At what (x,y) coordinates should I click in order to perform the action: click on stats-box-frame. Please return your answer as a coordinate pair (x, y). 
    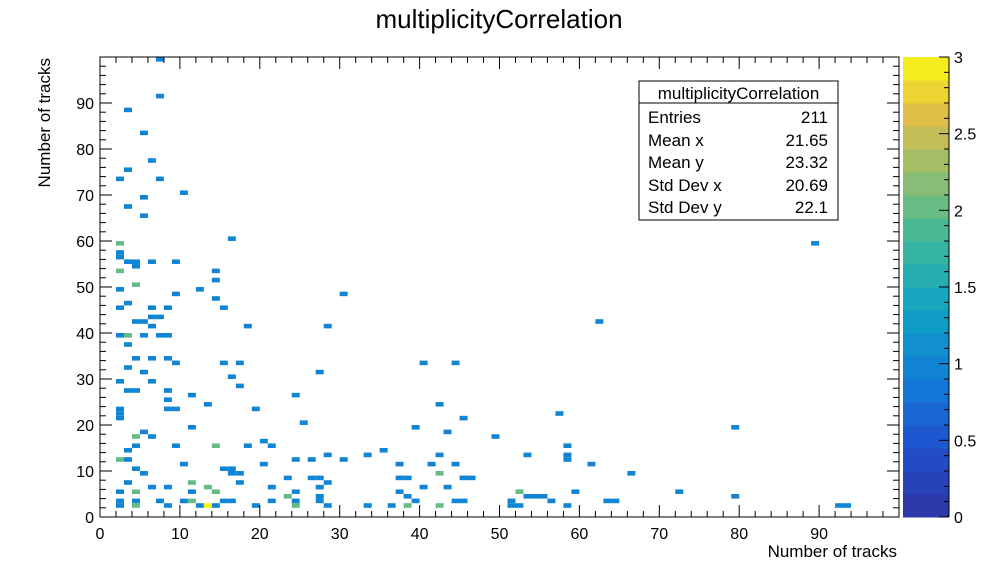
    Looking at the image, I should click on (738, 150).